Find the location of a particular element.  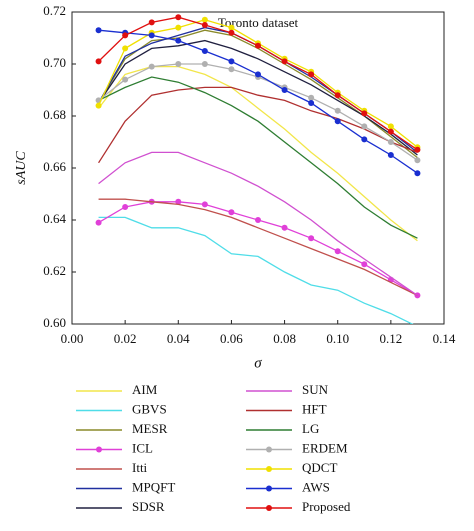

legend-label: AWS is located at coordinates (316, 486).